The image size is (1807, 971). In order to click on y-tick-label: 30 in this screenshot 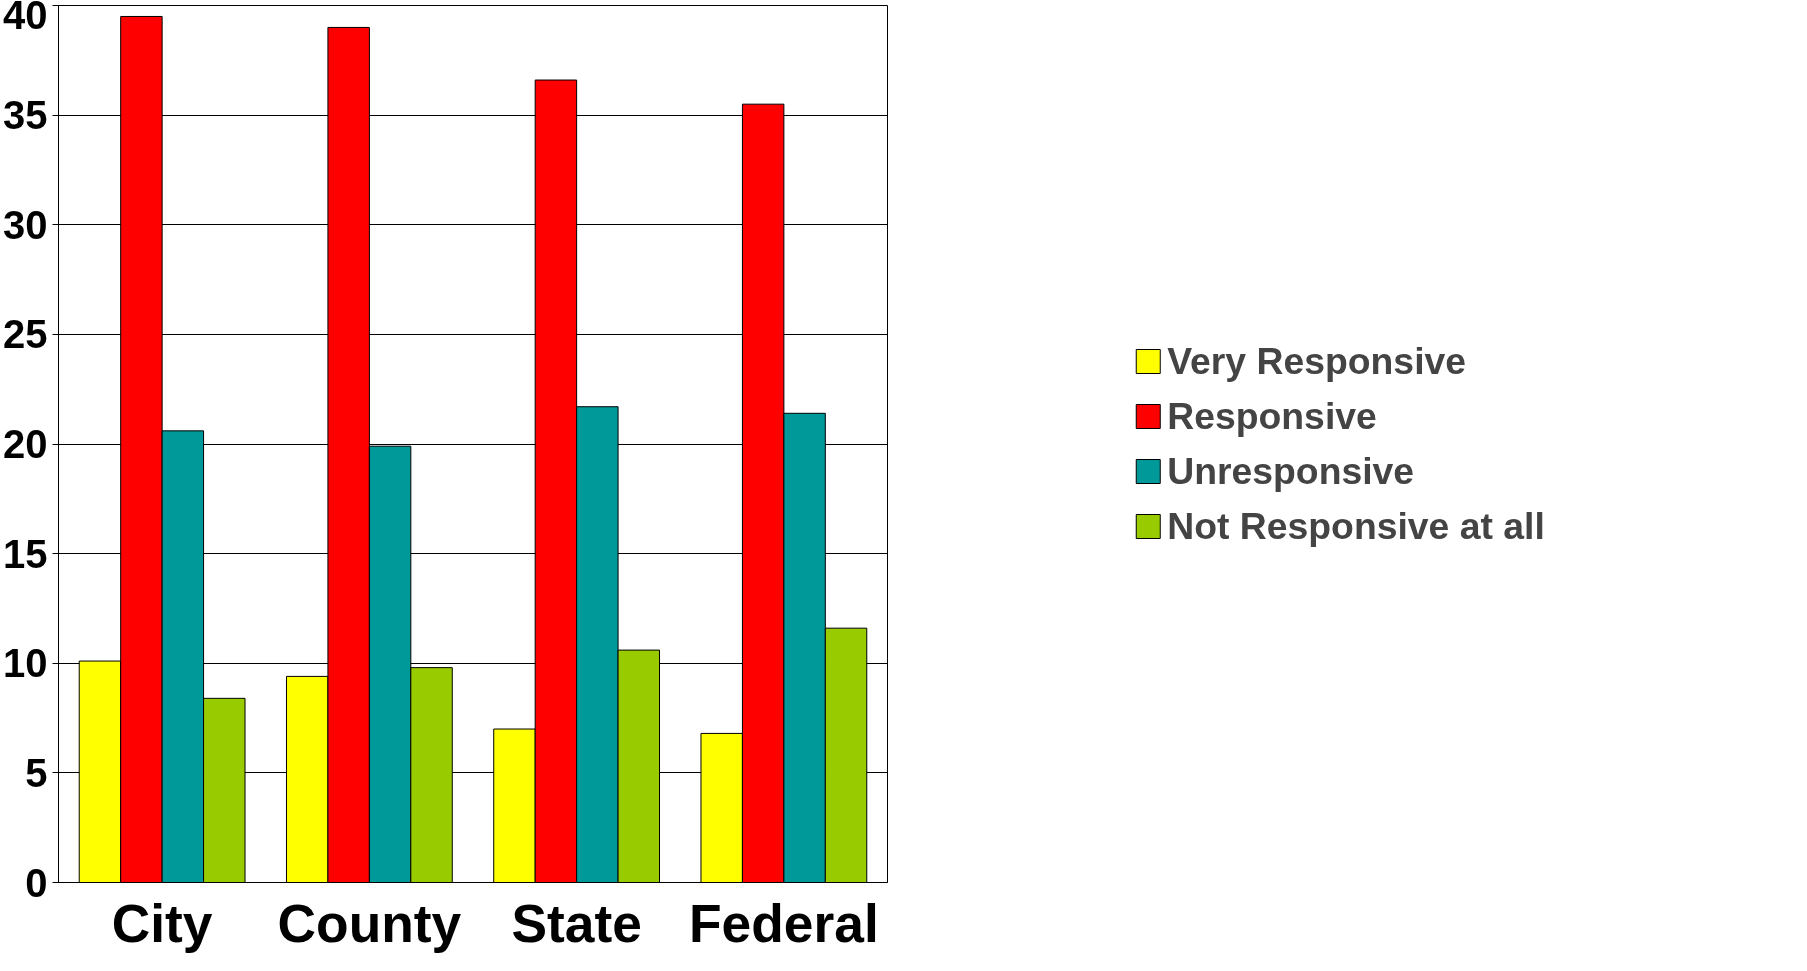, I will do `click(25, 224)`.